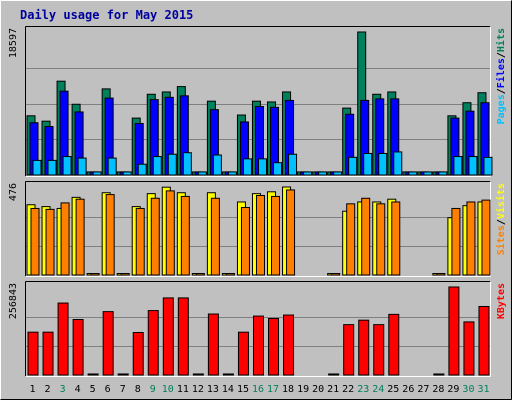 The width and height of the screenshot is (512, 405). I want to click on x-tick-label: 16, so click(258, 389).